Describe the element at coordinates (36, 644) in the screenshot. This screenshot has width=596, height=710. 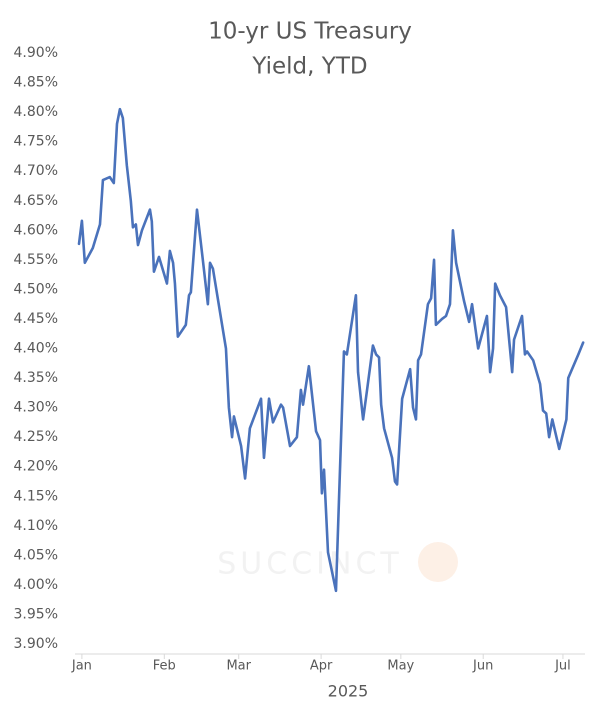
I see `y-tick-label: 3.90%` at that location.